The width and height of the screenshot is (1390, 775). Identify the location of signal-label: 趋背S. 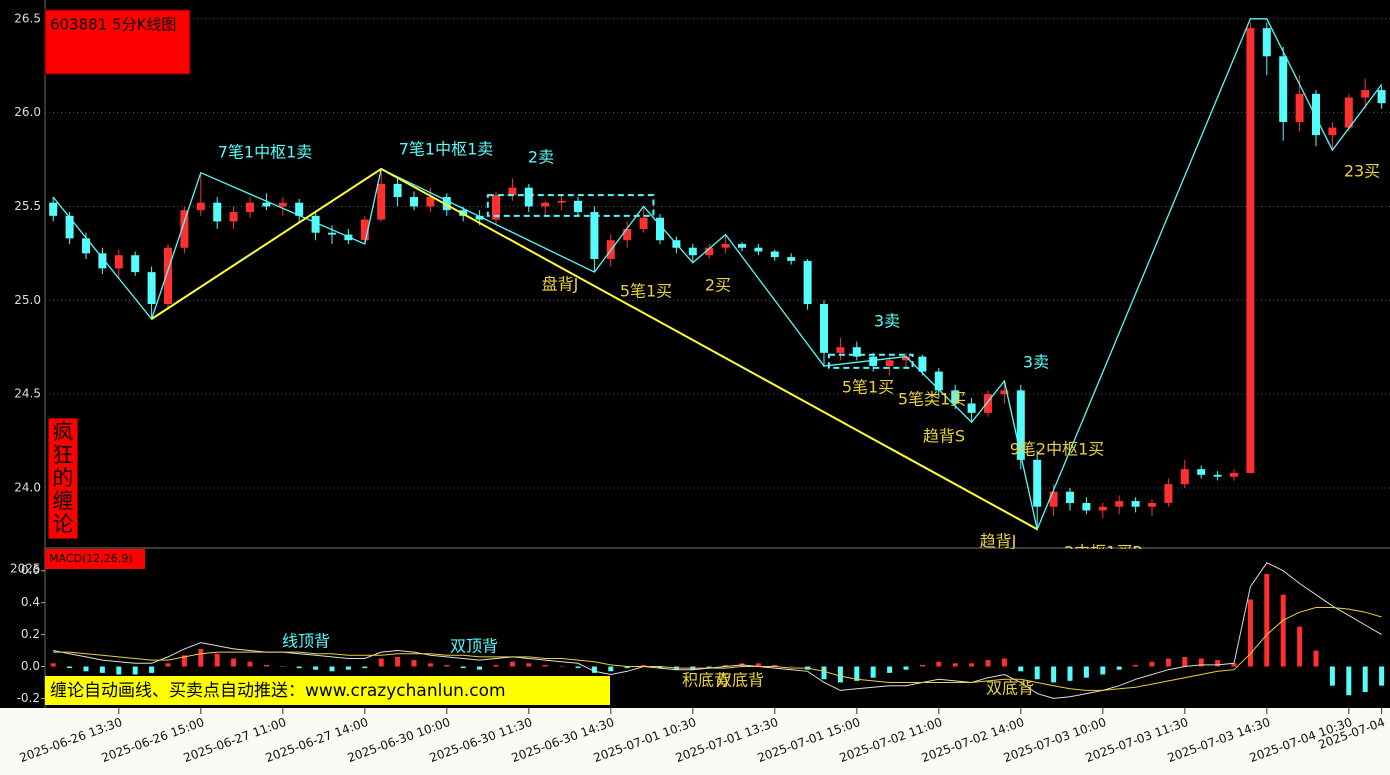
(944, 436).